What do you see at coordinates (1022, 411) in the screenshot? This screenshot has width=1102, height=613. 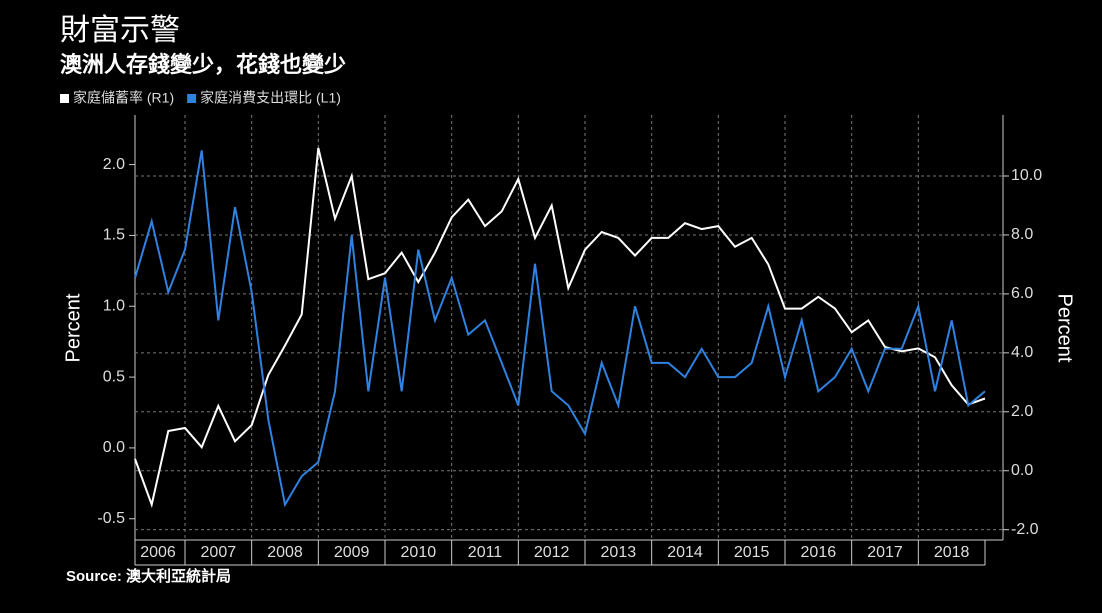 I see `y2-tick-label: 2.0` at bounding box center [1022, 411].